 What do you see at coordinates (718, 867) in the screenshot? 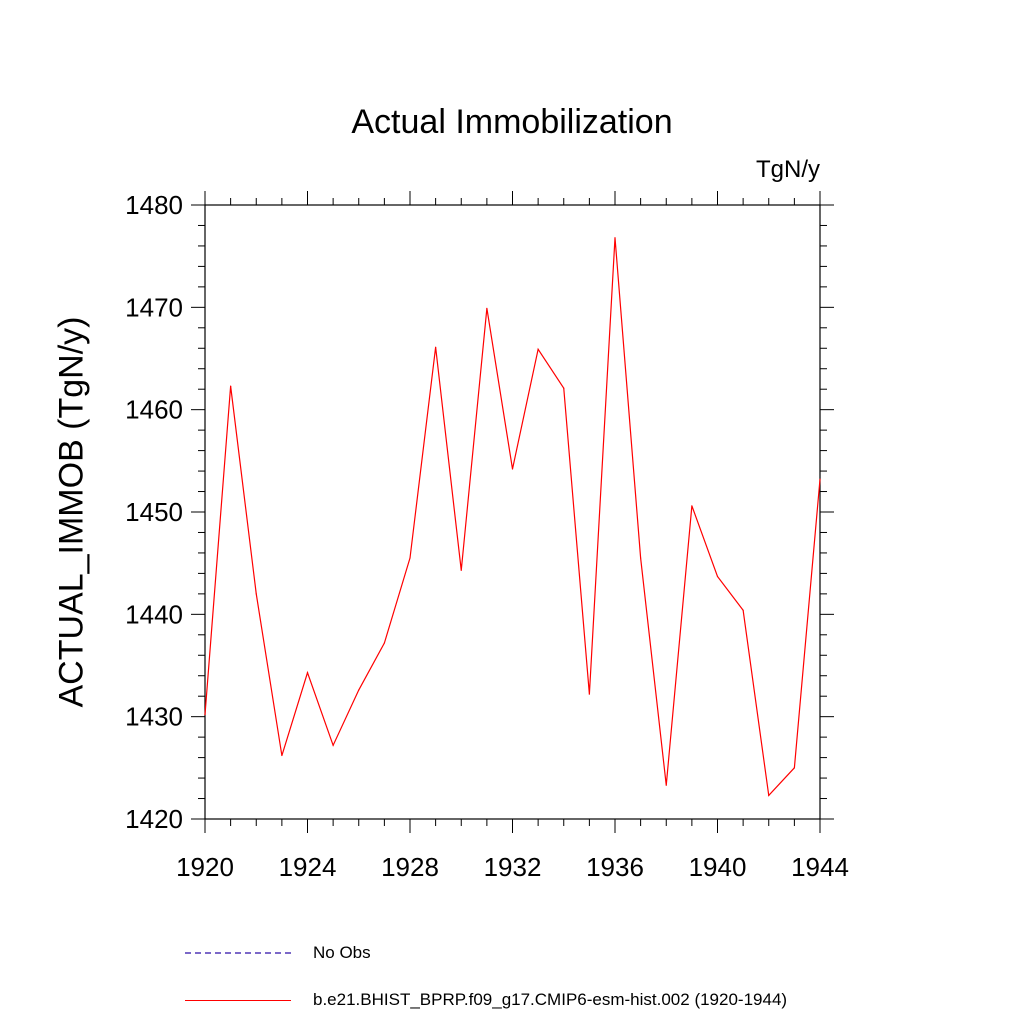
I see `x-tick-label: 1940` at bounding box center [718, 867].